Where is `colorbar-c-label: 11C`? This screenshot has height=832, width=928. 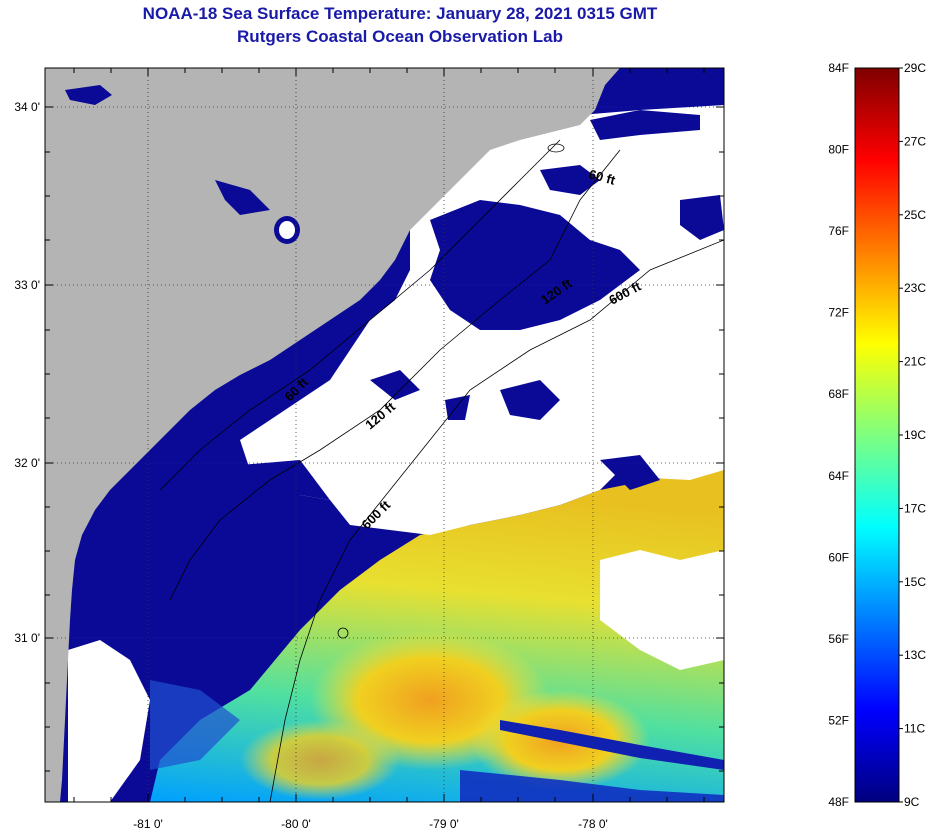
colorbar-c-label: 11C is located at coordinates (914, 729).